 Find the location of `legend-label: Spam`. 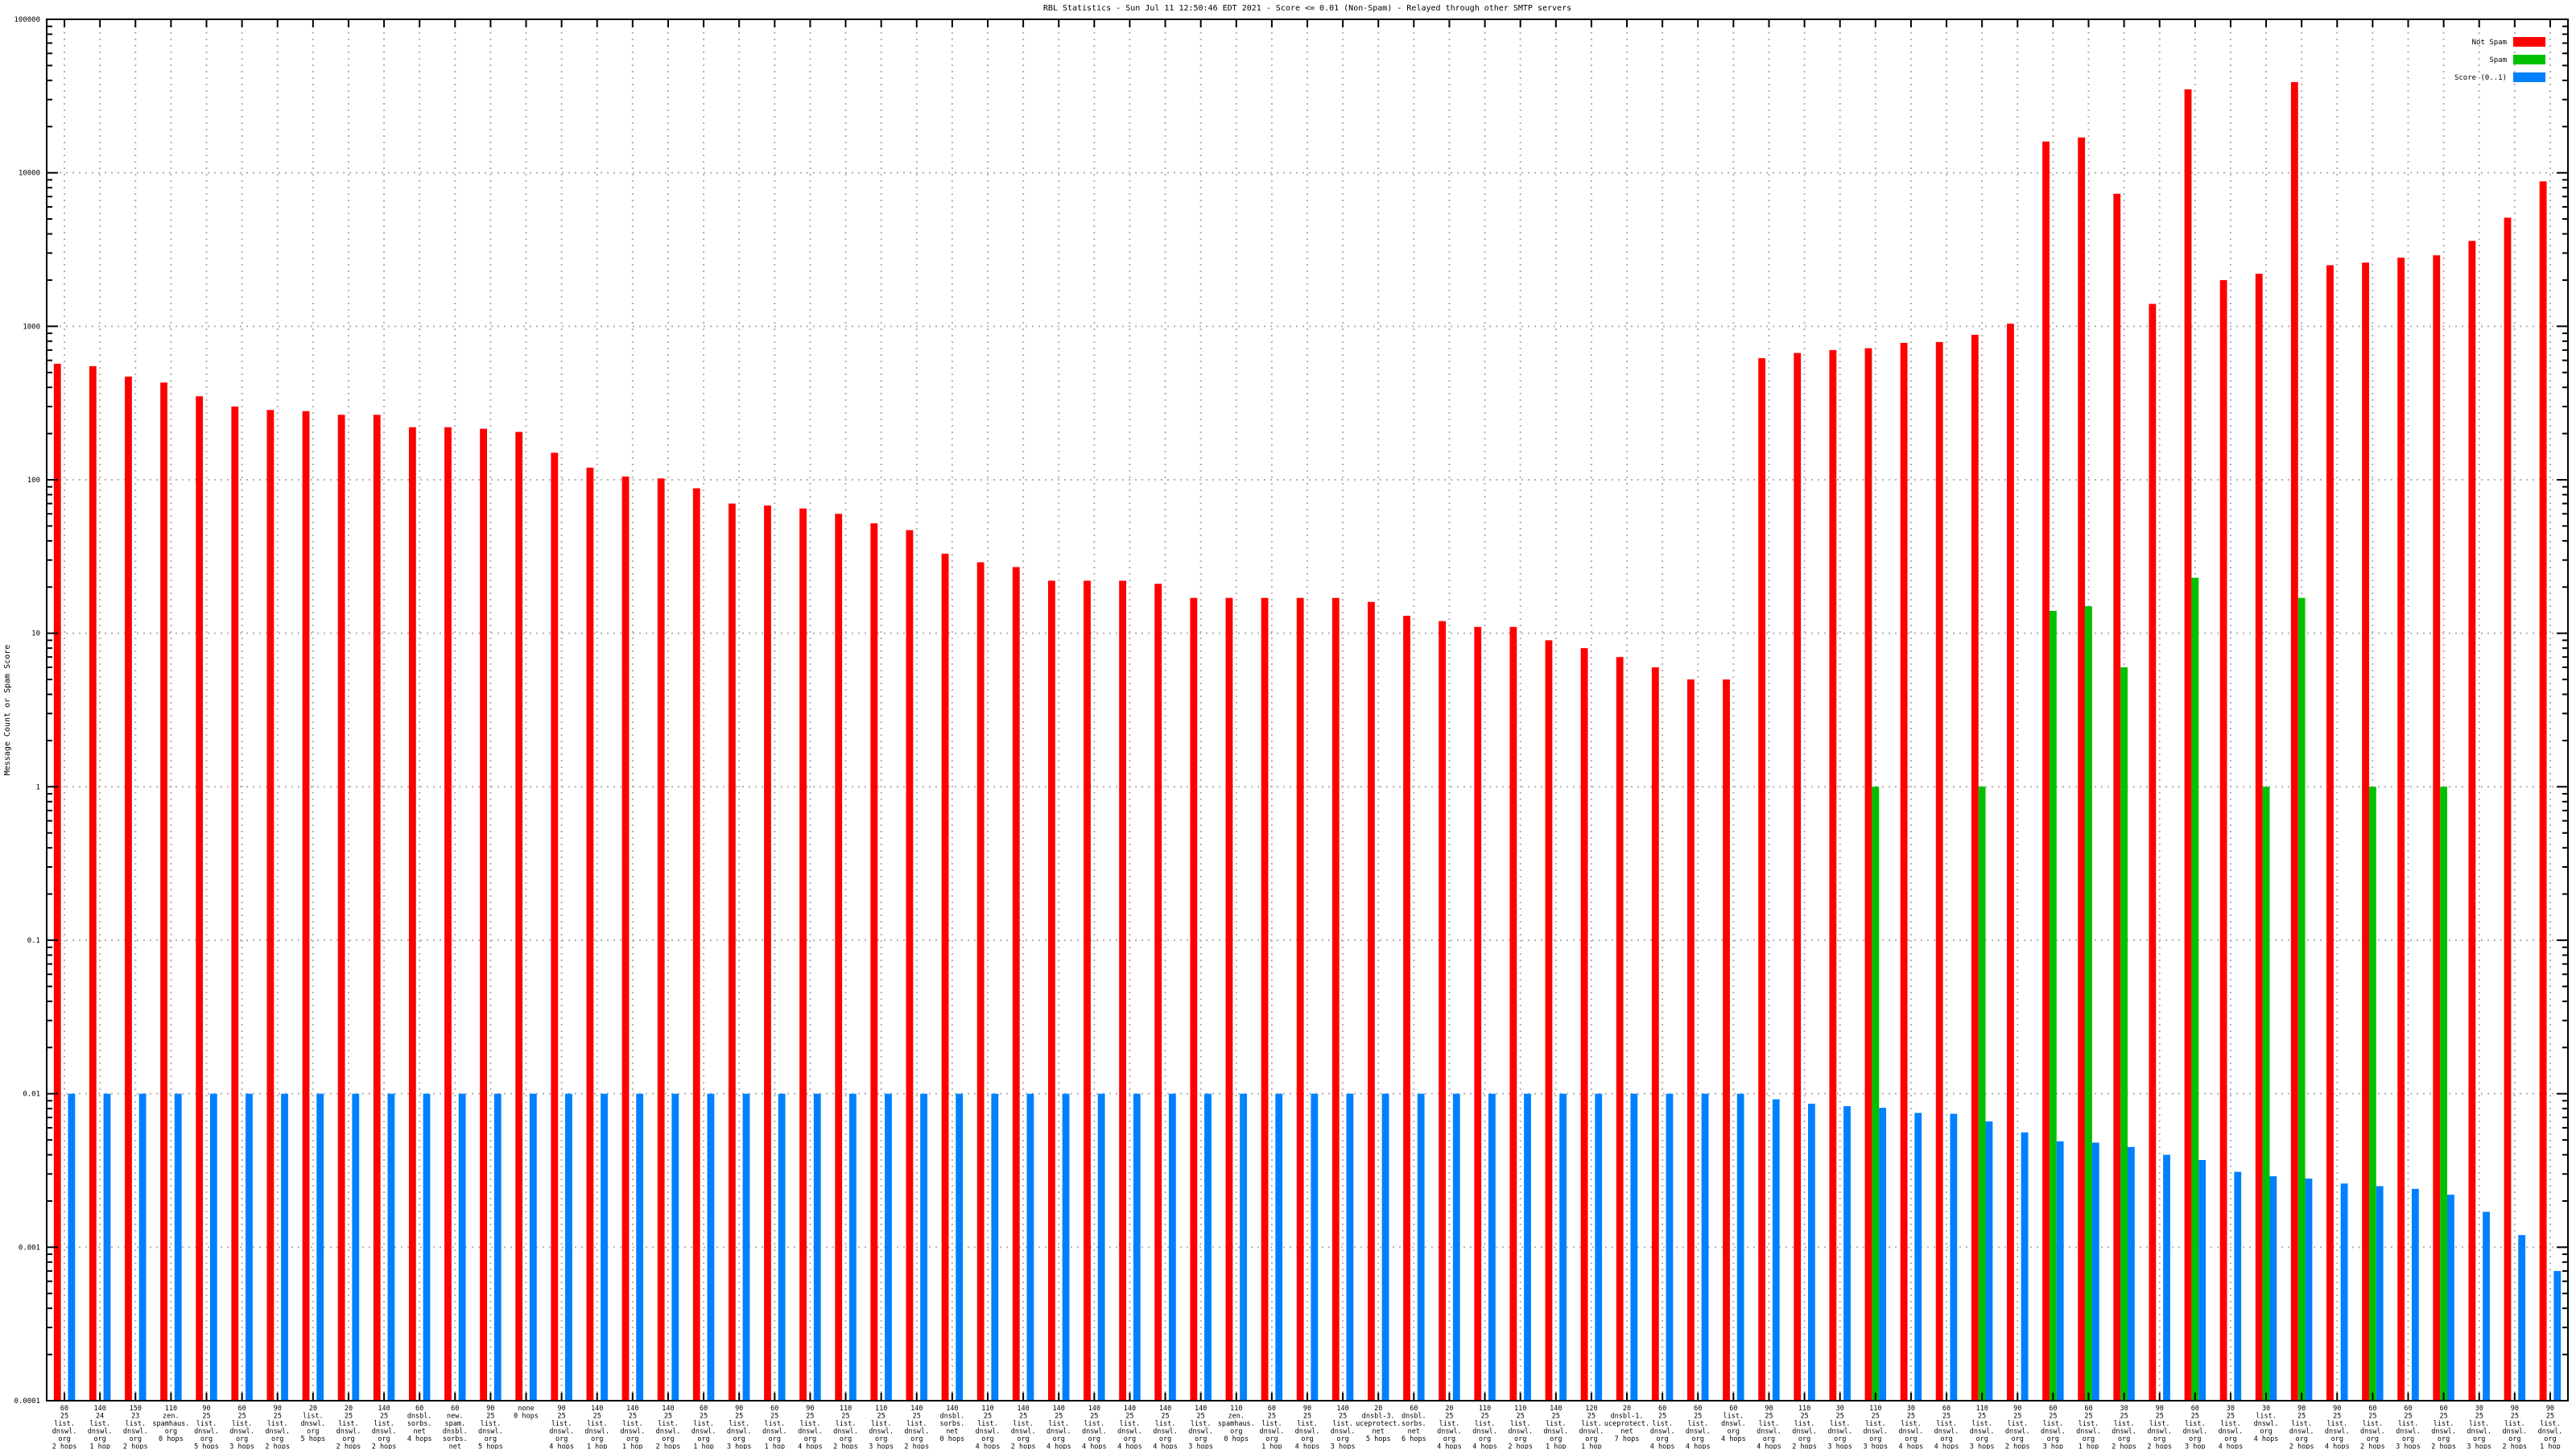

legend-label: Spam is located at coordinates (2498, 60).